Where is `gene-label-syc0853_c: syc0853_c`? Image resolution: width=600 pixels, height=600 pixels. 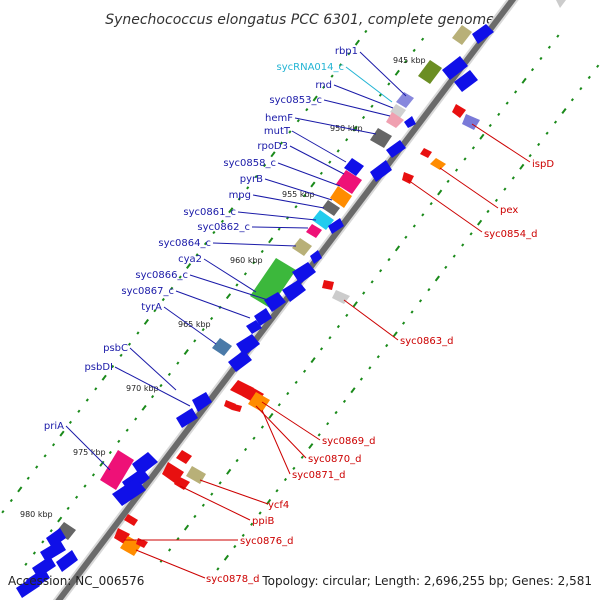
gene-label-syc0853_c: syc0853_c is located at coordinates (295, 100).